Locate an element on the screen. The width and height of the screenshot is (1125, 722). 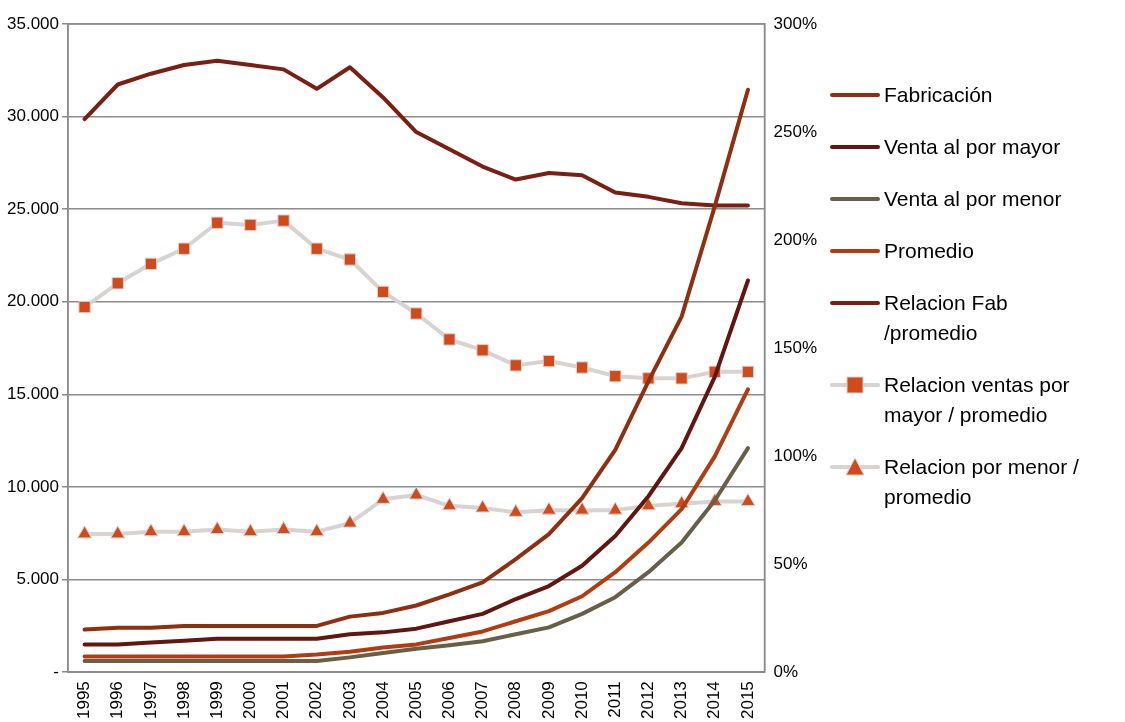
x-tick-label: 1997 is located at coordinates (150, 700).